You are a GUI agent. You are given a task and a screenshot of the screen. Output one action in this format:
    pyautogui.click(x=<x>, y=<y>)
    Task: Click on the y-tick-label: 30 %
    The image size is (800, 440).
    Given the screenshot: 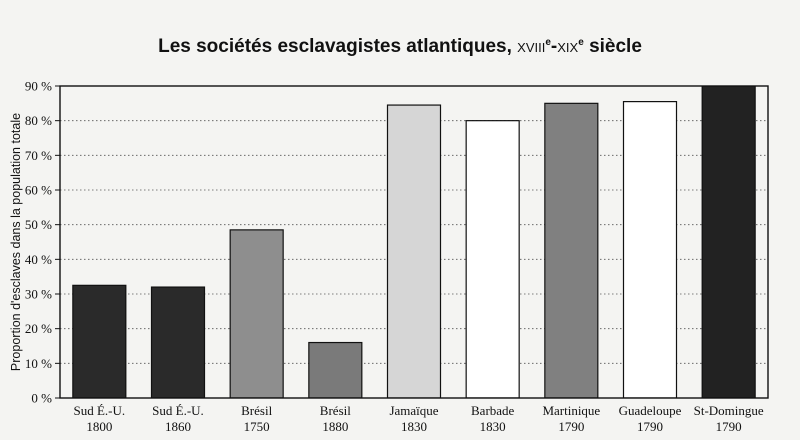 What is the action you would take?
    pyautogui.click(x=38, y=294)
    